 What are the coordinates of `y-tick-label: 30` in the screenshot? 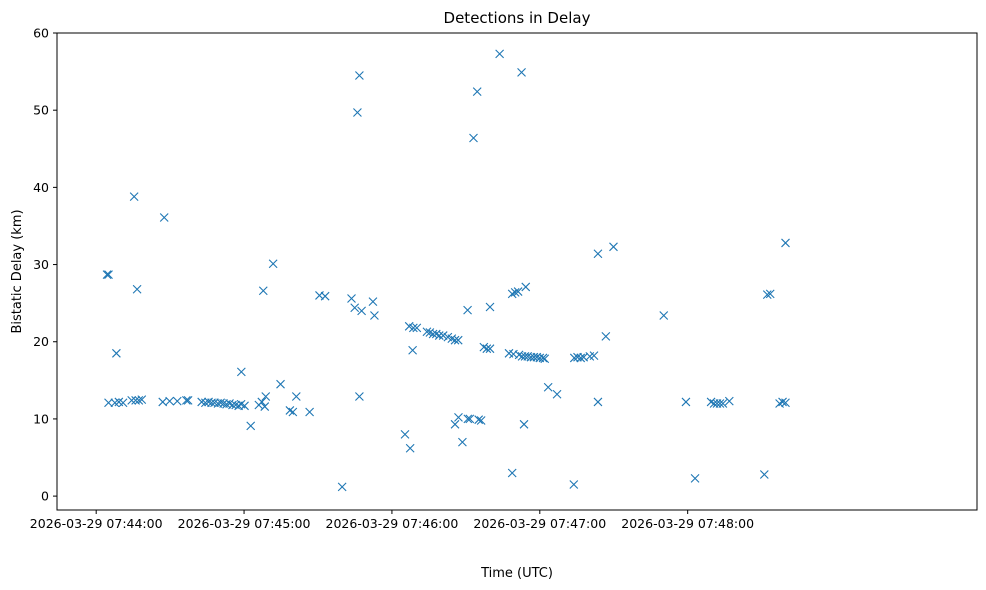 It's located at (41, 264).